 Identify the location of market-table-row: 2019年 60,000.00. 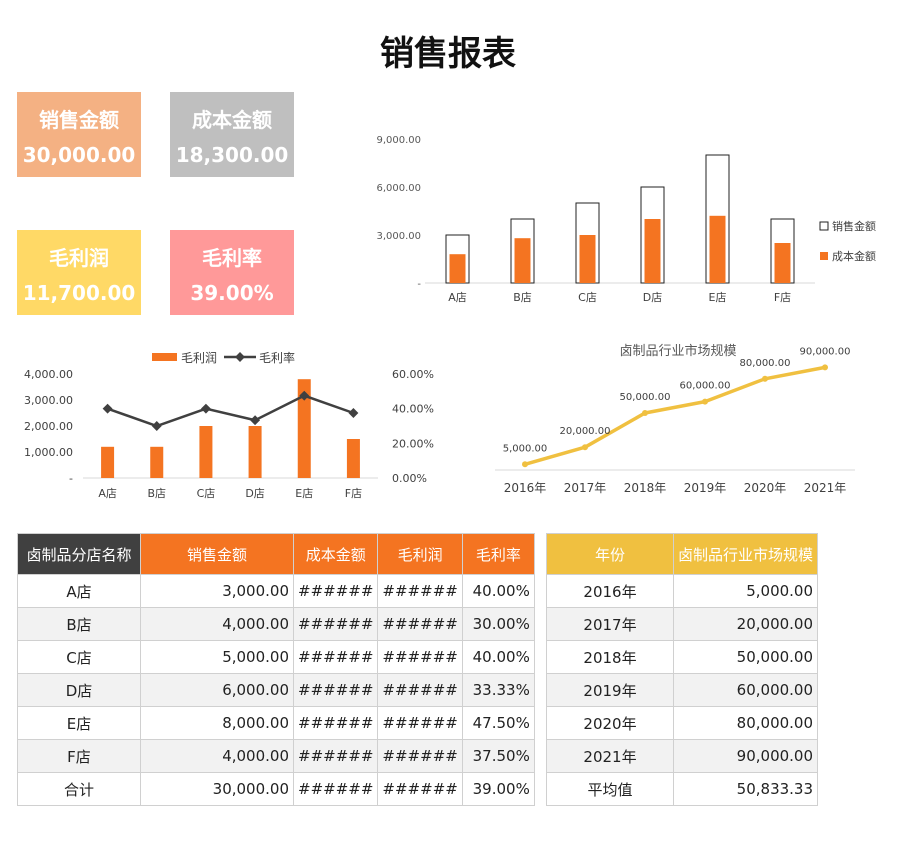
(682, 690).